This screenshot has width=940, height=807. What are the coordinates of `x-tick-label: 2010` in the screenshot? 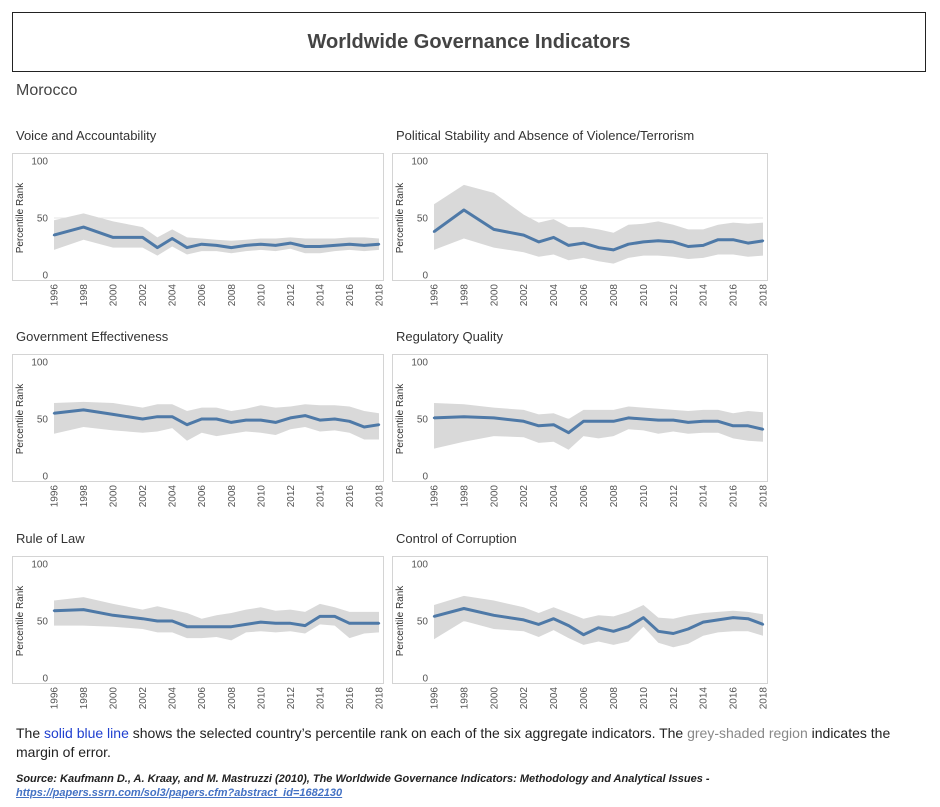 It's located at (261, 295).